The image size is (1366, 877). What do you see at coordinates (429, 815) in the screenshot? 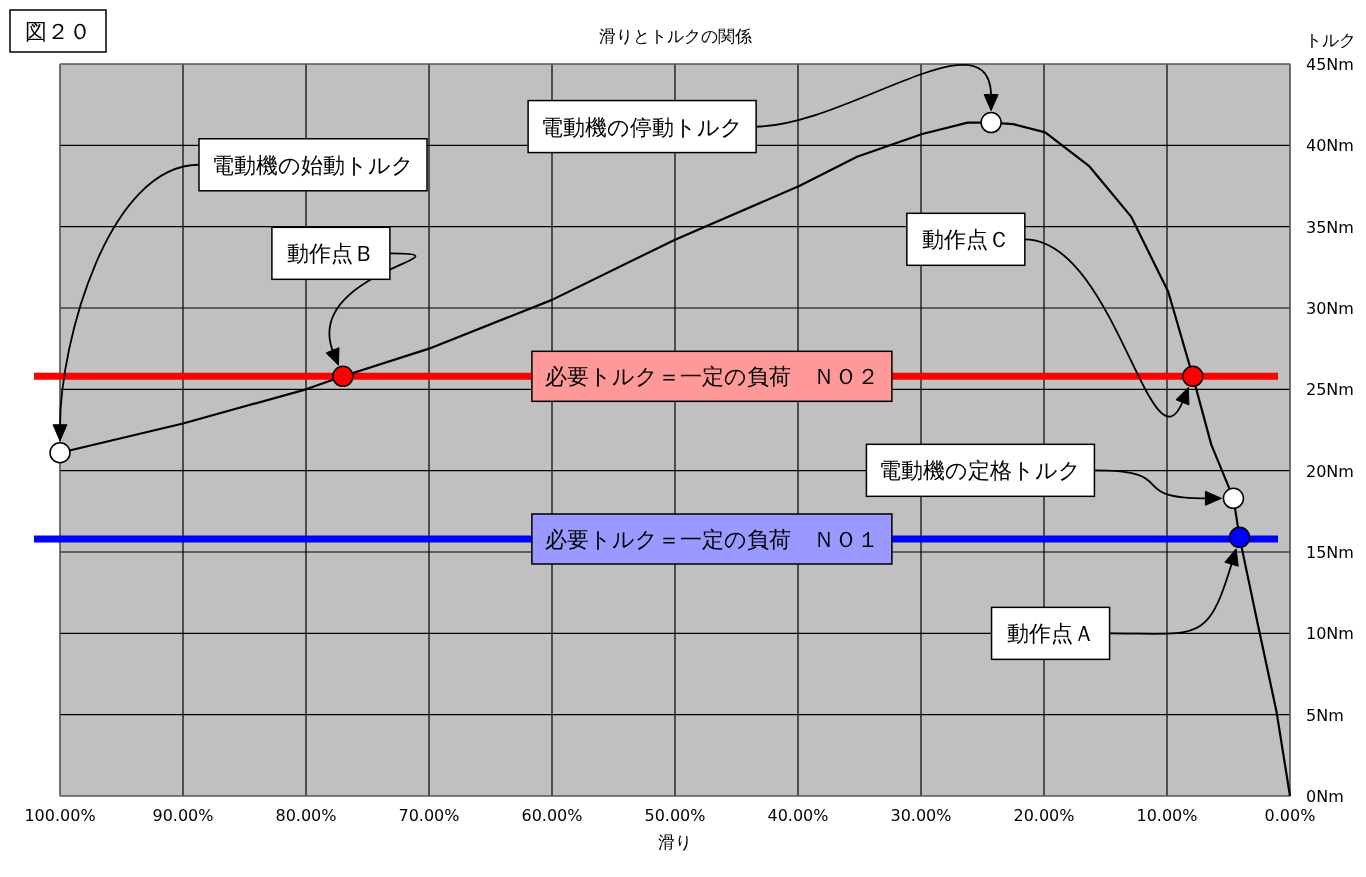
I see `x-tick-label: 70.00%` at bounding box center [429, 815].